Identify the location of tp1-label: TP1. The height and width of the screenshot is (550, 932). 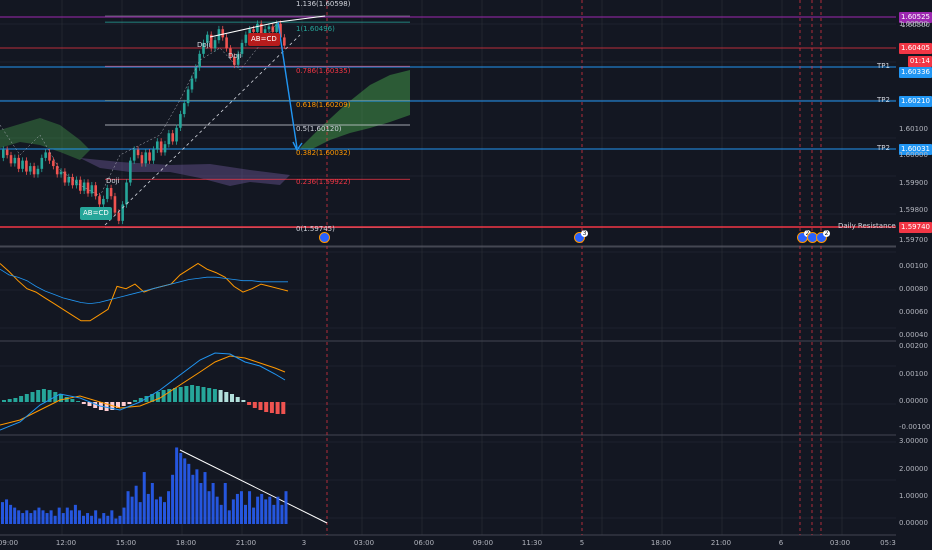
(883, 66).